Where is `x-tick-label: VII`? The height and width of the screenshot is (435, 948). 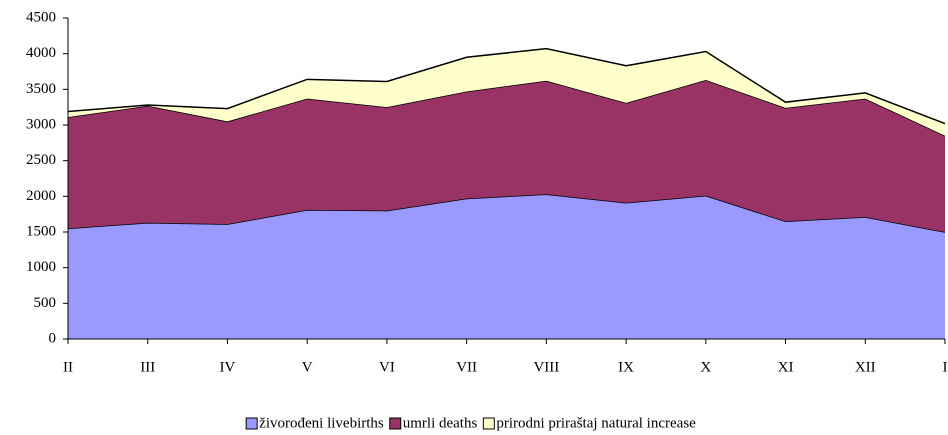 x-tick-label: VII is located at coordinates (466, 367).